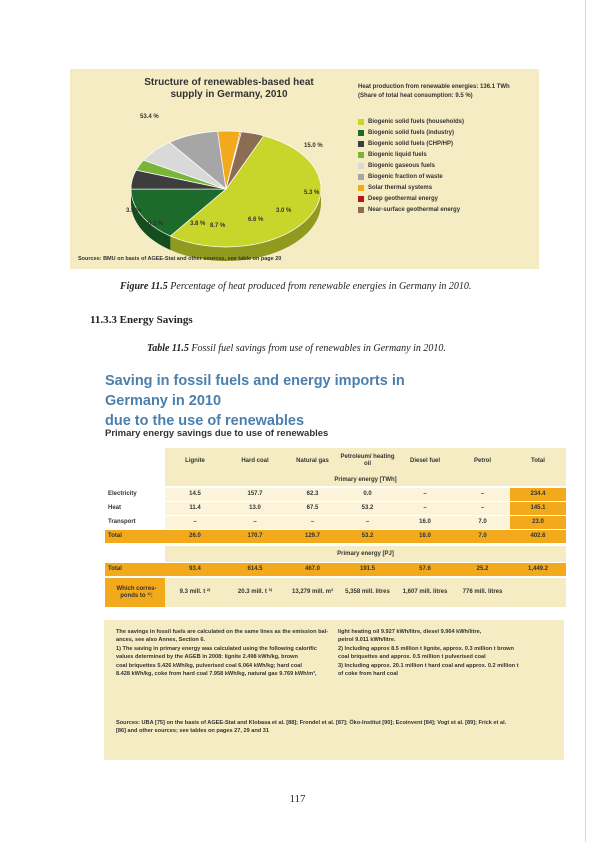 Image resolution: width=595 pixels, height=842 pixels. I want to click on table-cell: 5,358 mill. litres, so click(367, 592).